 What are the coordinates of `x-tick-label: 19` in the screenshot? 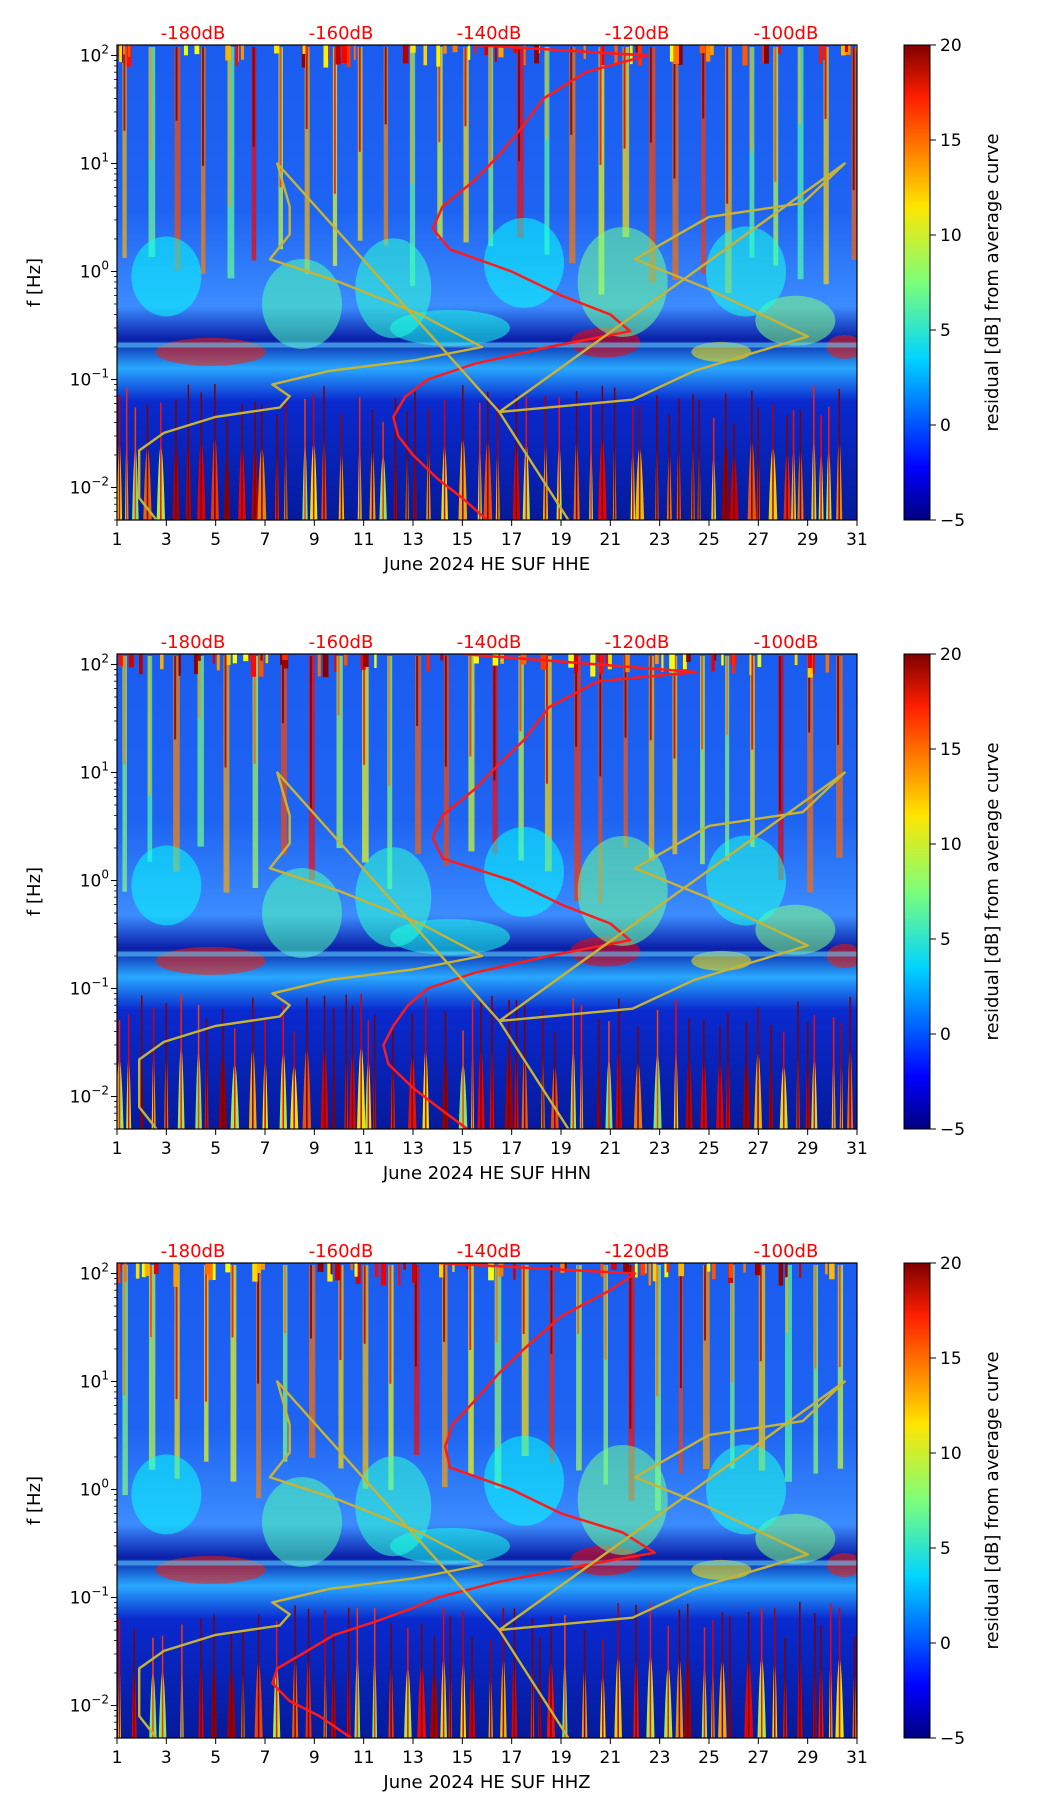 It's located at (561, 540).